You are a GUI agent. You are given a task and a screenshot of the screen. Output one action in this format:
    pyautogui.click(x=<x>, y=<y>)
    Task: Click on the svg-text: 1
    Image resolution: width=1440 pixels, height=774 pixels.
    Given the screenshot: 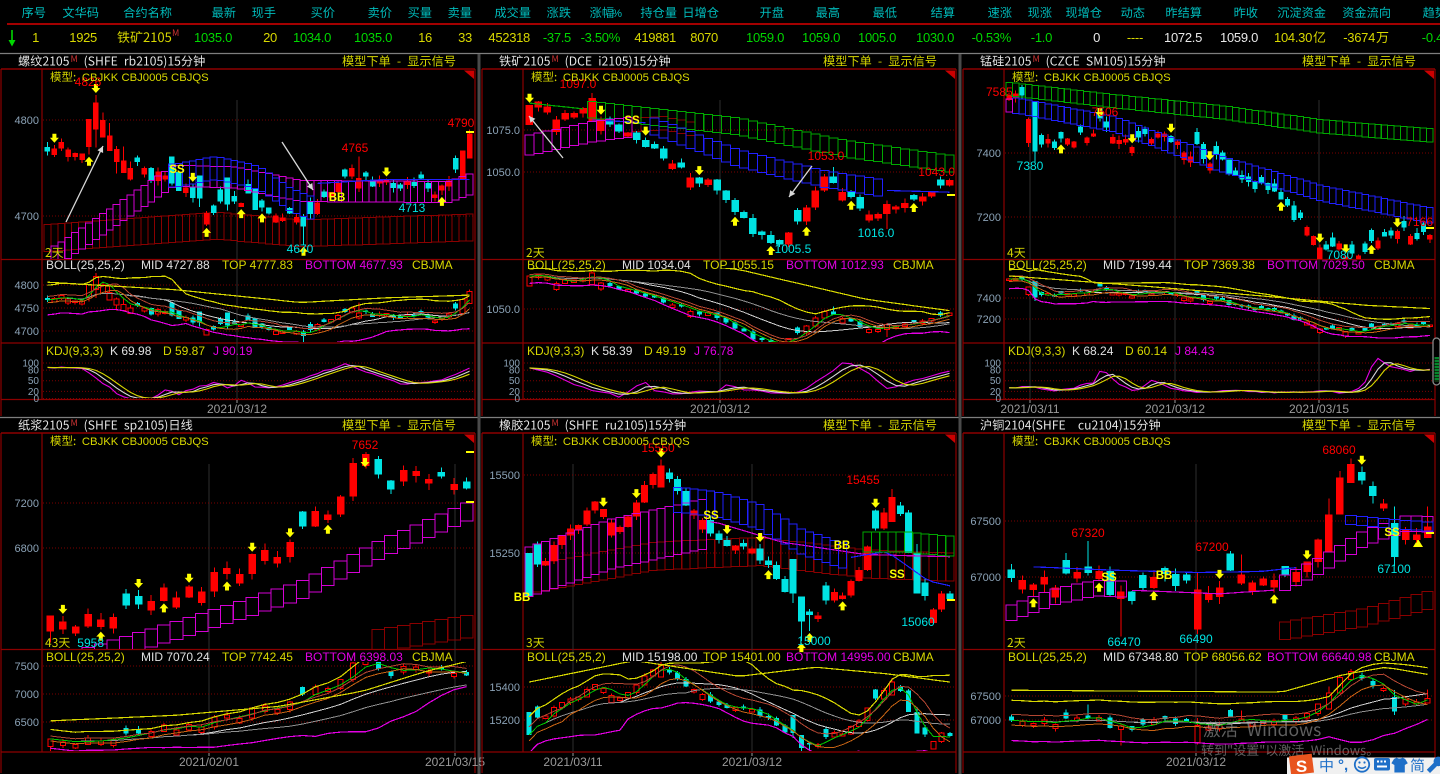 What is the action you would take?
    pyautogui.click(x=35, y=37)
    